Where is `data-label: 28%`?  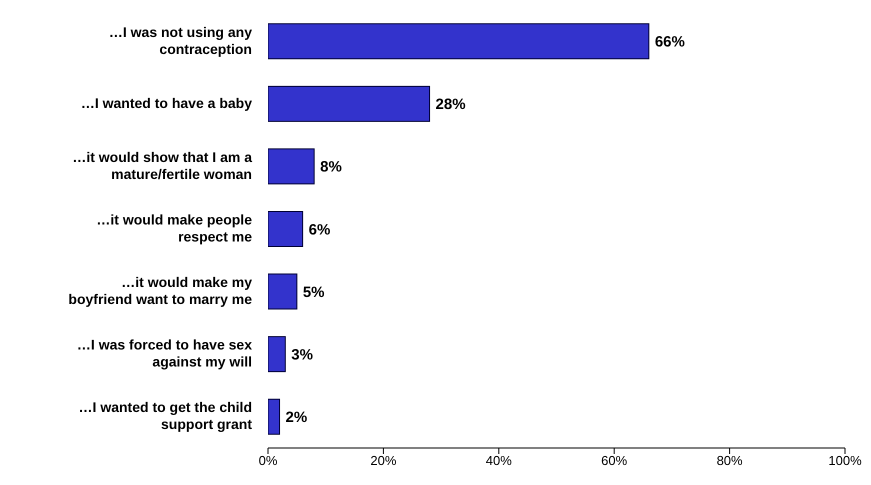 data-label: 28% is located at coordinates (451, 105).